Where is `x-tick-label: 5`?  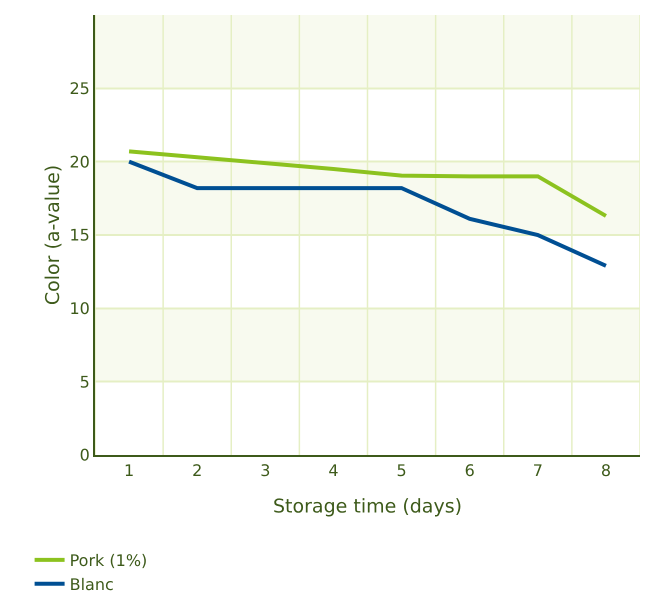
x-tick-label: 5 is located at coordinates (401, 470).